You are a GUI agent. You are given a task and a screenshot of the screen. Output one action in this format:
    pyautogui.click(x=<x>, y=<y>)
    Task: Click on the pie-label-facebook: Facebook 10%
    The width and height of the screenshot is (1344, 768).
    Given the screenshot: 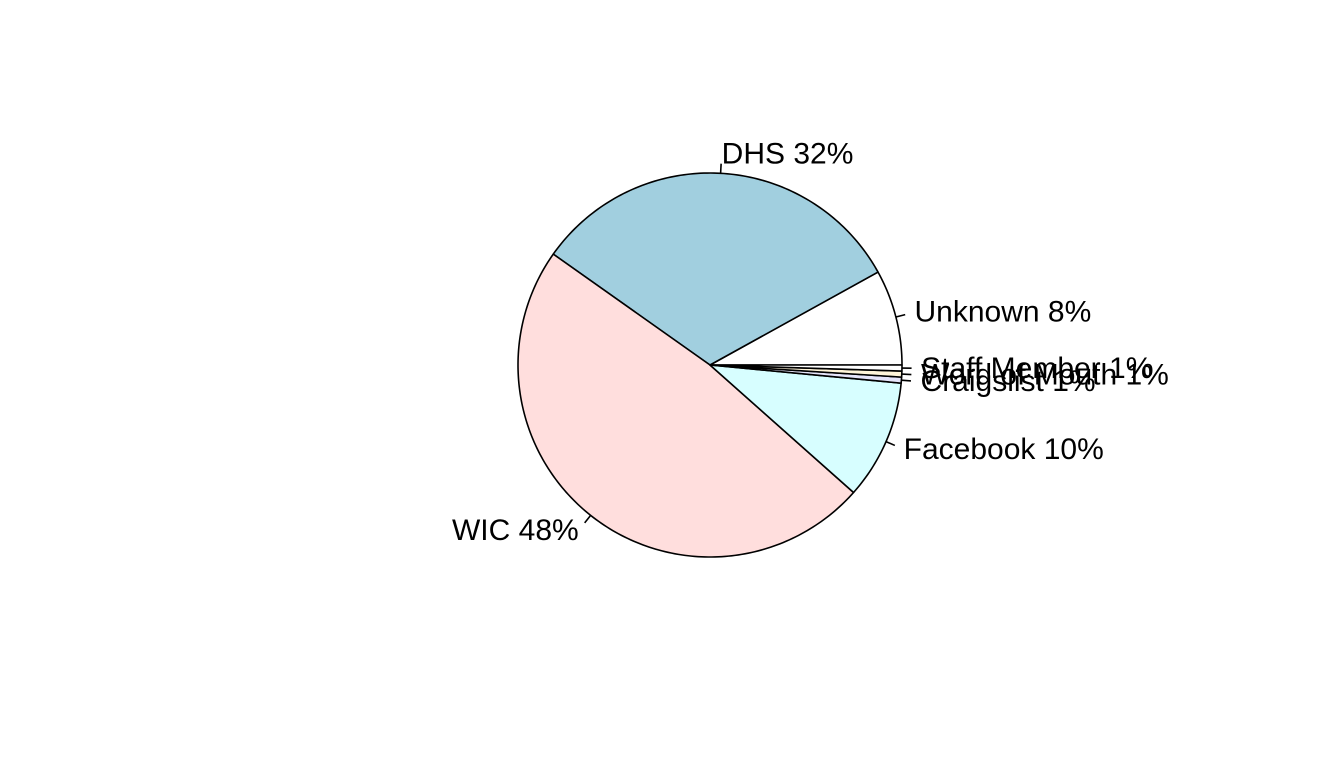 What is the action you would take?
    pyautogui.click(x=1004, y=449)
    